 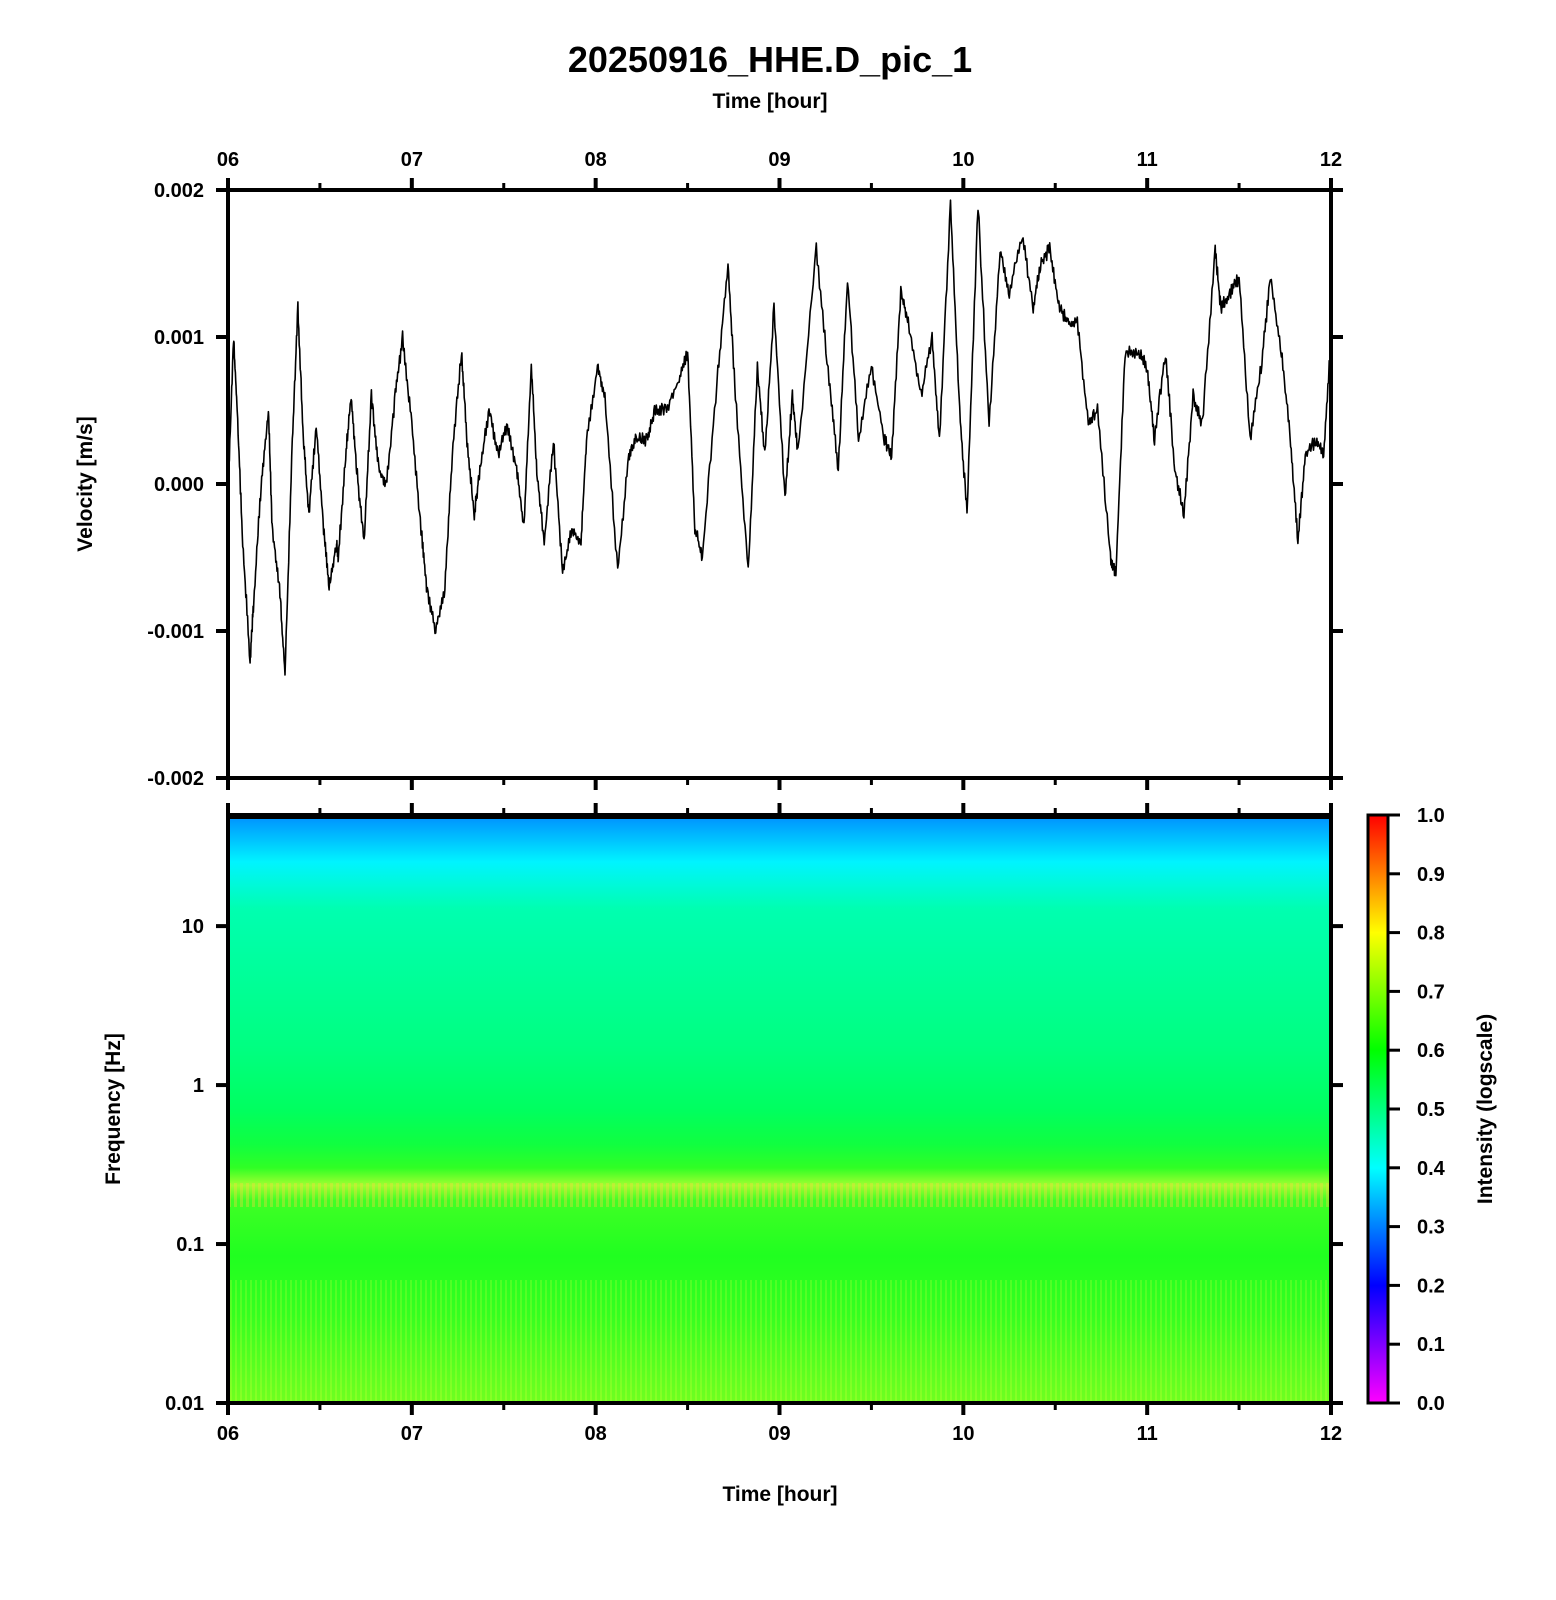 What do you see at coordinates (113, 1109) in the screenshot?
I see `spectrogram-y-axis-label: Frequency [Hz]` at bounding box center [113, 1109].